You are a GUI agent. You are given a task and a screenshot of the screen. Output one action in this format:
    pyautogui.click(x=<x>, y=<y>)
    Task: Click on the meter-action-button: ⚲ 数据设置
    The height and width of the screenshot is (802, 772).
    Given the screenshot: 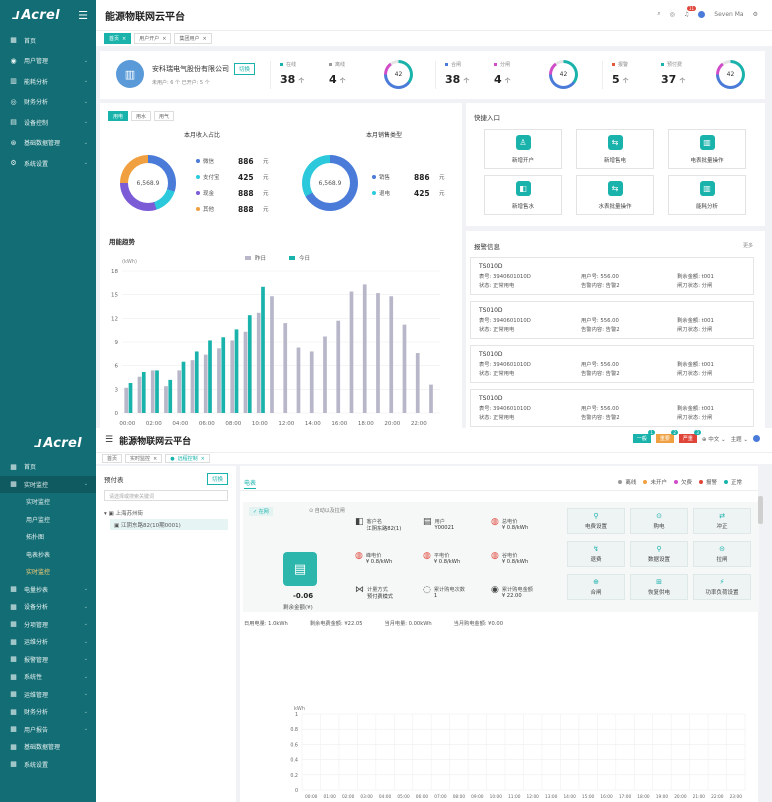 What is the action you would take?
    pyautogui.click(x=659, y=554)
    